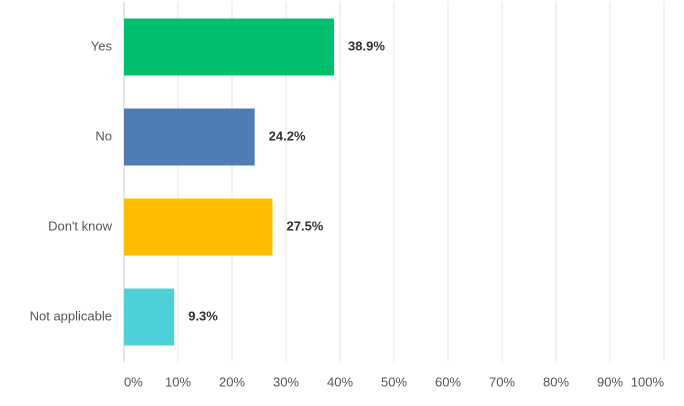 The height and width of the screenshot is (406, 684). I want to click on value-label: 38.9%, so click(366, 45).